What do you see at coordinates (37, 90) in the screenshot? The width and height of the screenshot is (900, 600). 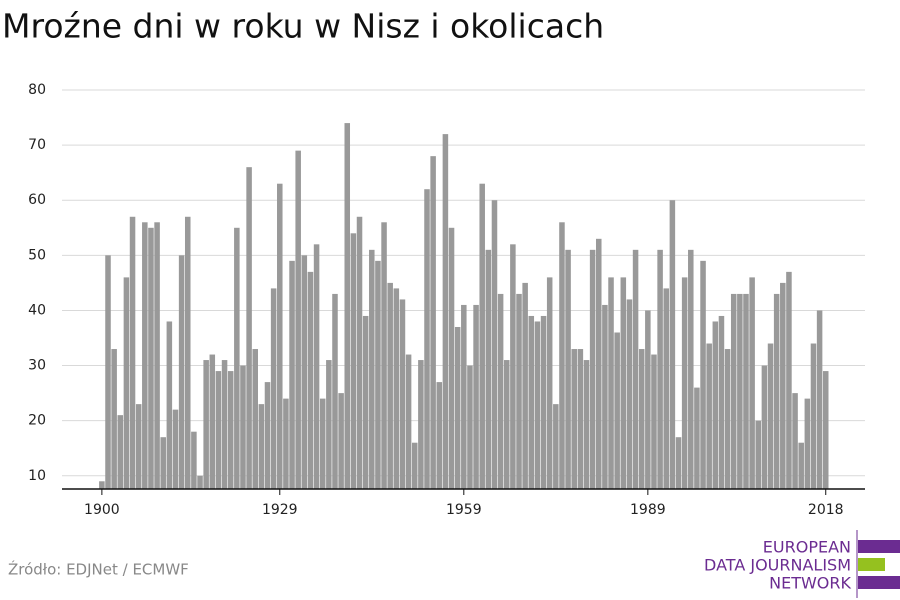 I see `y-tick-label: 80` at bounding box center [37, 90].